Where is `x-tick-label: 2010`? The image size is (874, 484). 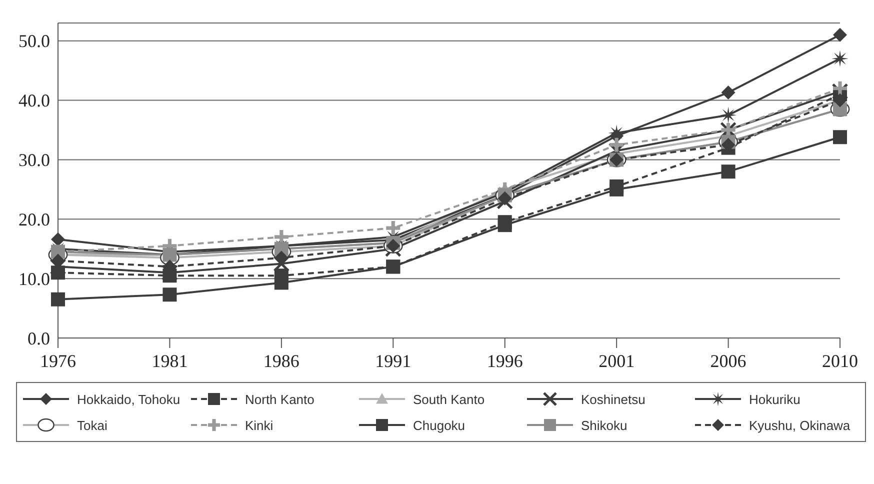
x-tick-label: 2010 is located at coordinates (840, 360).